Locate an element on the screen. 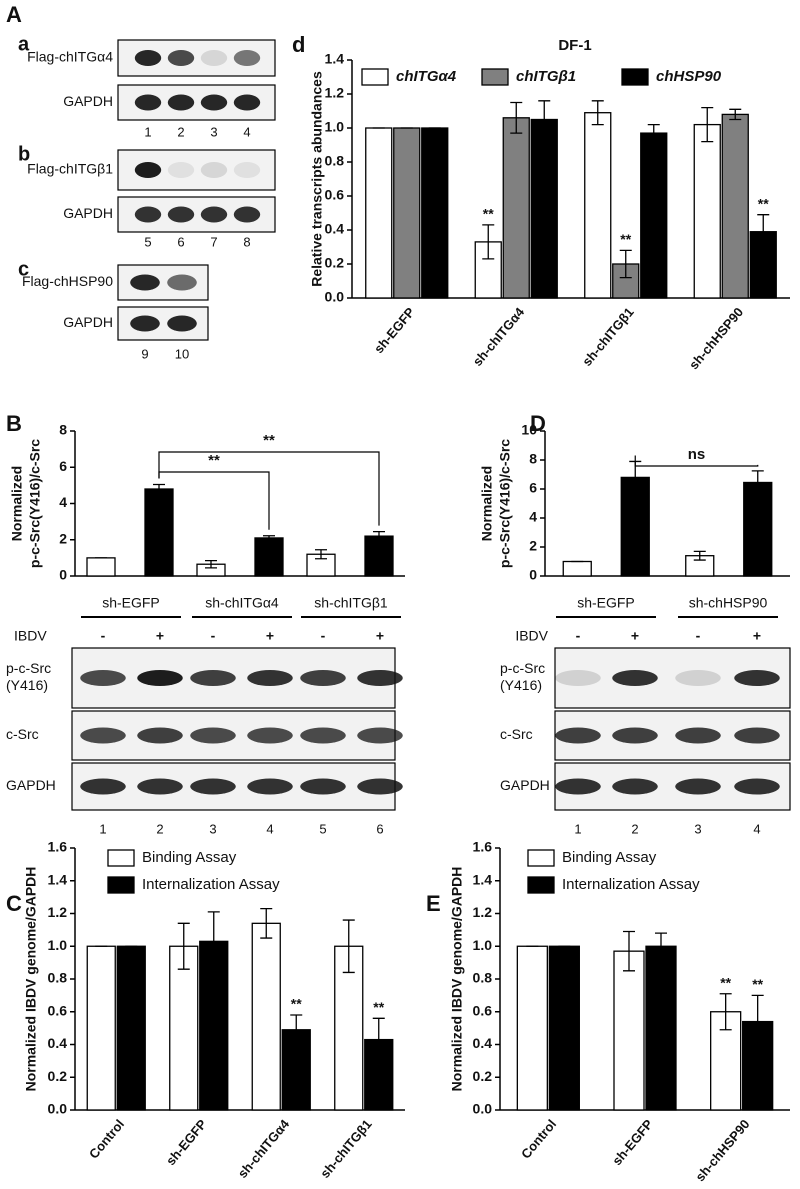 This screenshot has width=800, height=1189. y-axis-label: Normalized IBDV genome/GAPDH is located at coordinates (457, 979).